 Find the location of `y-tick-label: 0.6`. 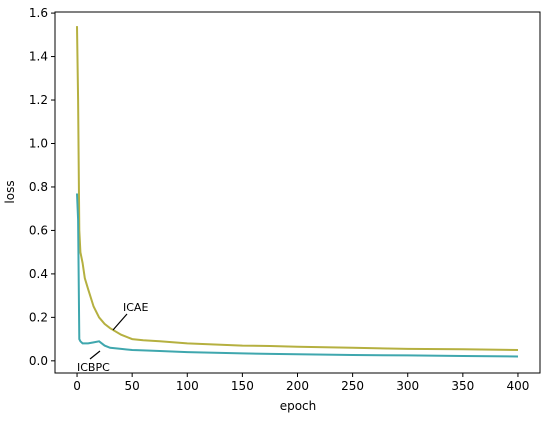

y-tick-label: 0.6 is located at coordinates (38, 230).